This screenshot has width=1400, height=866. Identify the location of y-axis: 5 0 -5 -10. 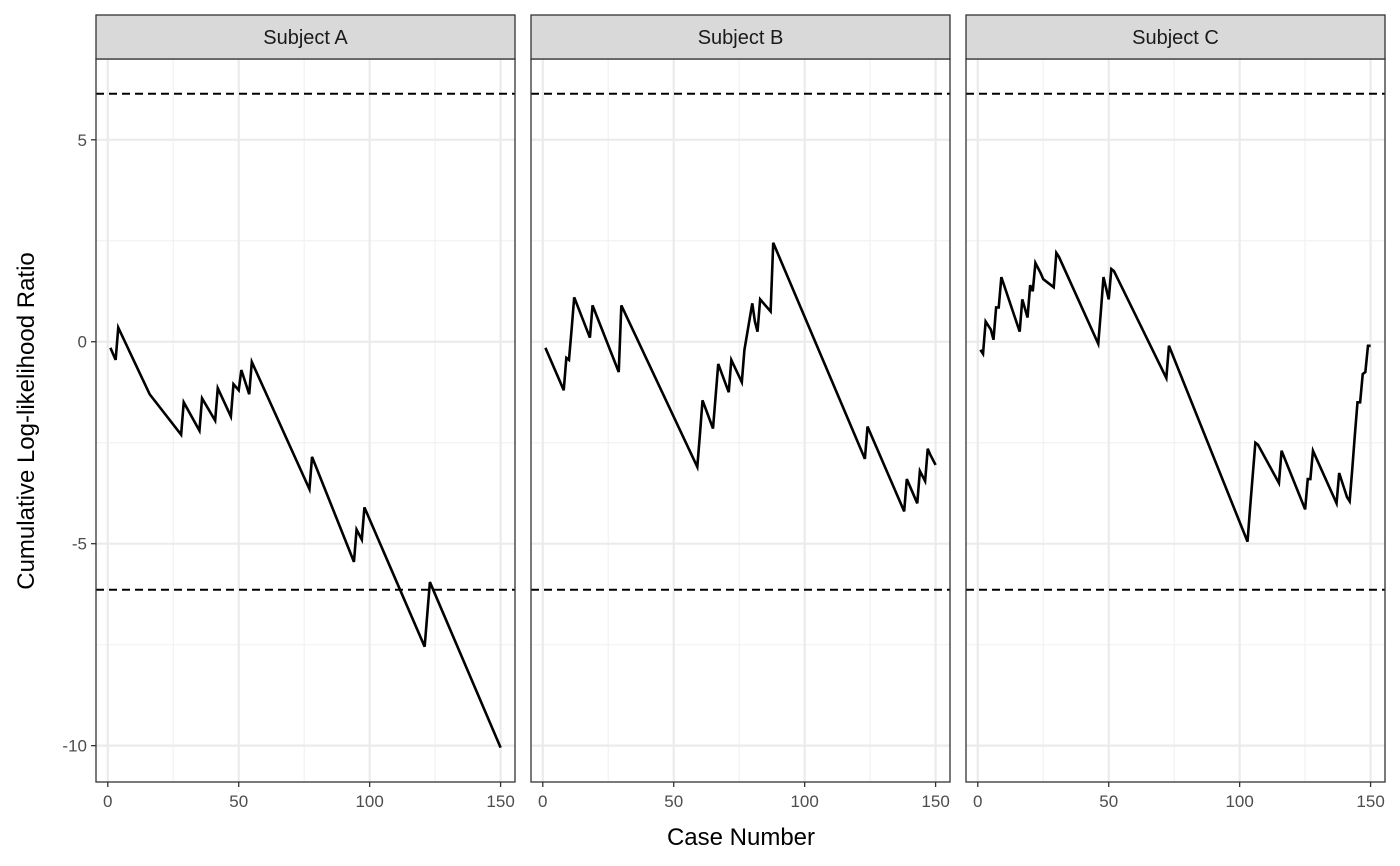
(79, 443).